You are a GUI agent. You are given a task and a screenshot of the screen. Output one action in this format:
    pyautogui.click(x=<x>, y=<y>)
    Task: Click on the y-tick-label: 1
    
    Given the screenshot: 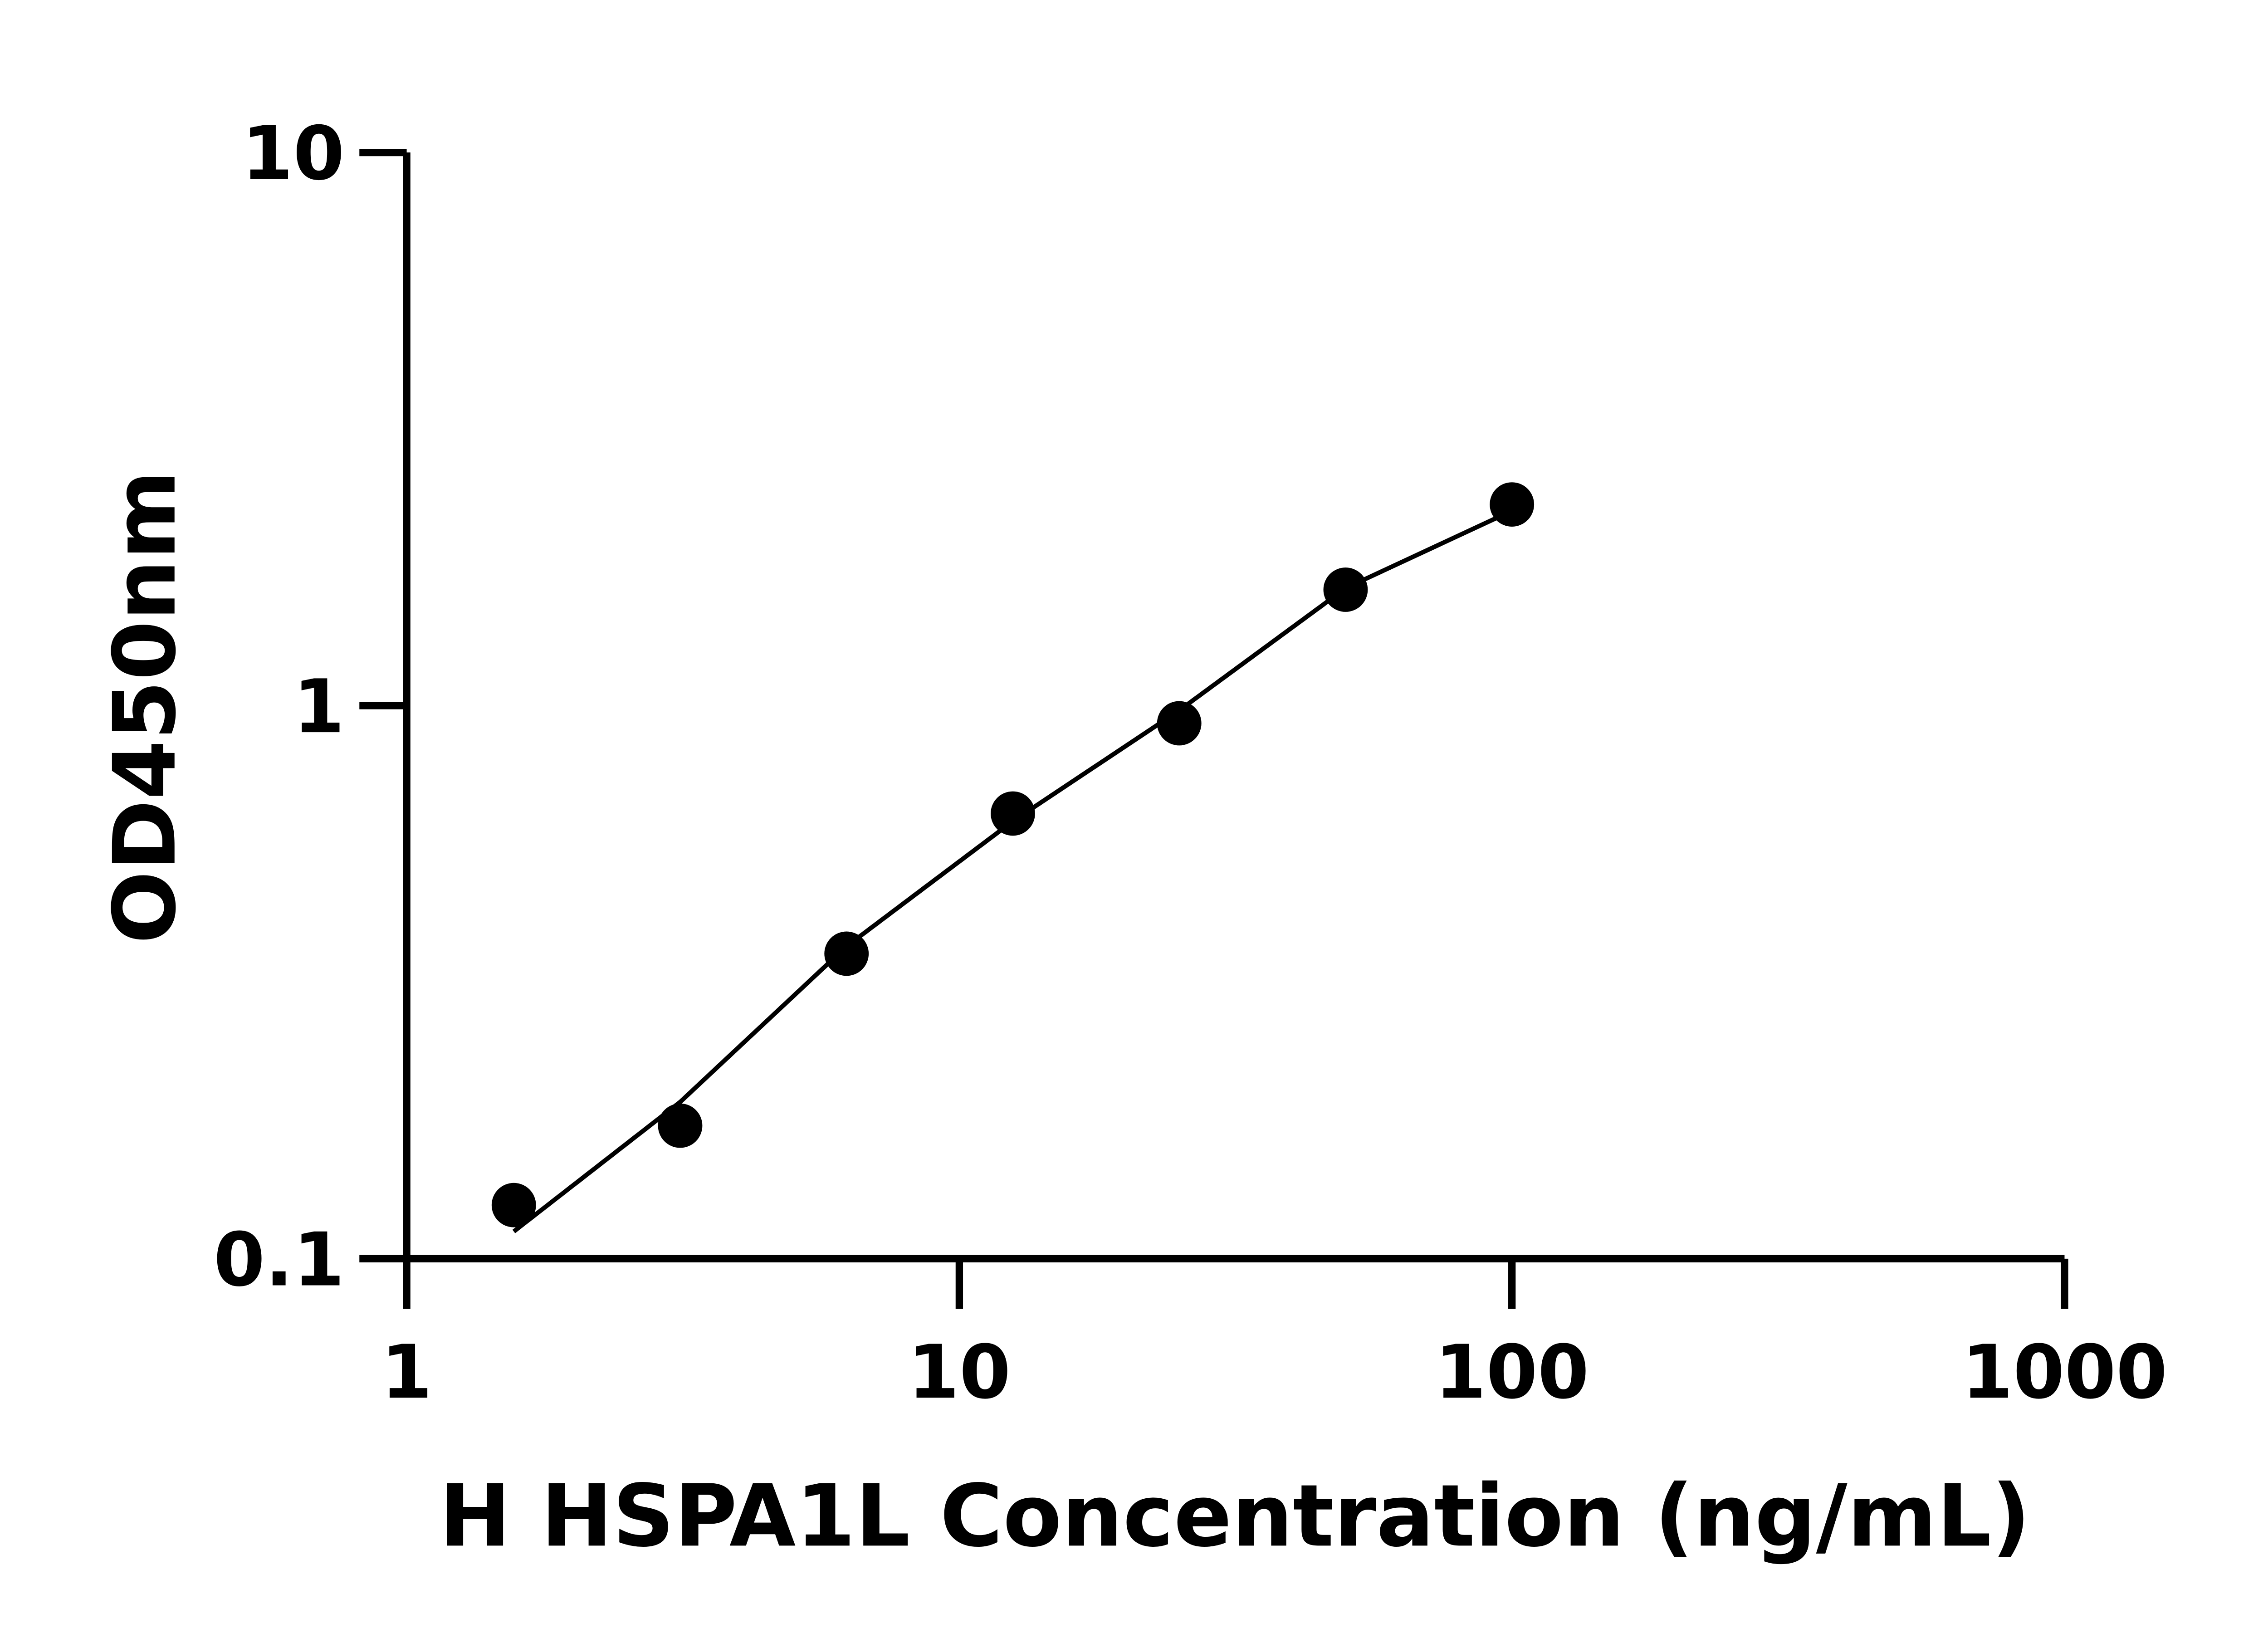 What is the action you would take?
    pyautogui.click(x=318, y=707)
    